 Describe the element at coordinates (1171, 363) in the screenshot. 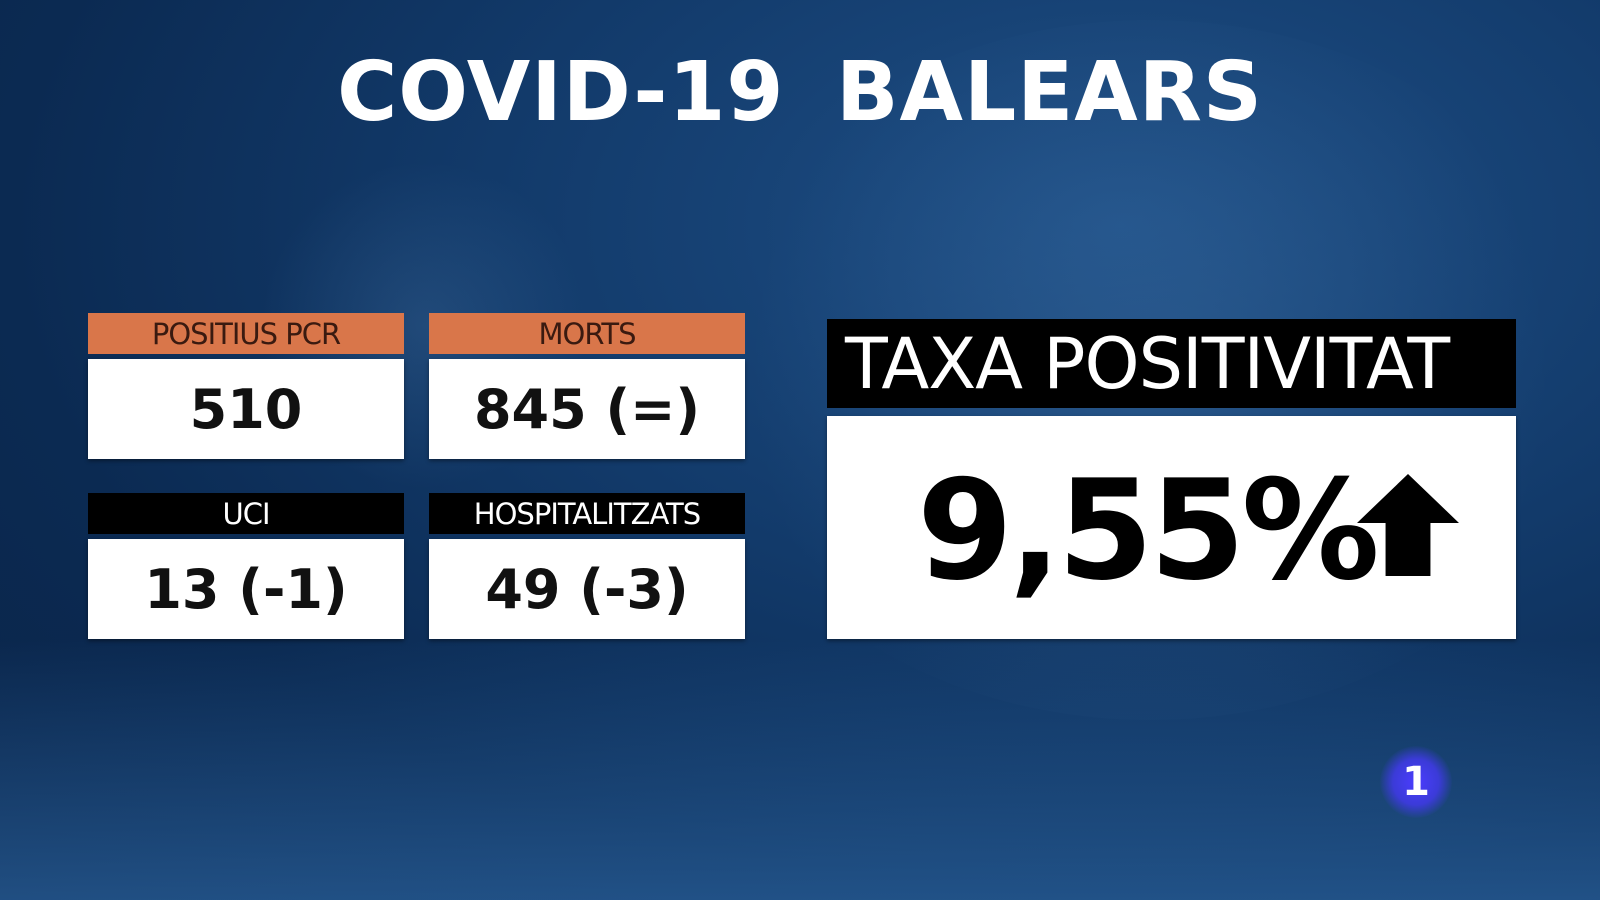

I see `positivity-header: TAXA POSITIVITAT` at that location.